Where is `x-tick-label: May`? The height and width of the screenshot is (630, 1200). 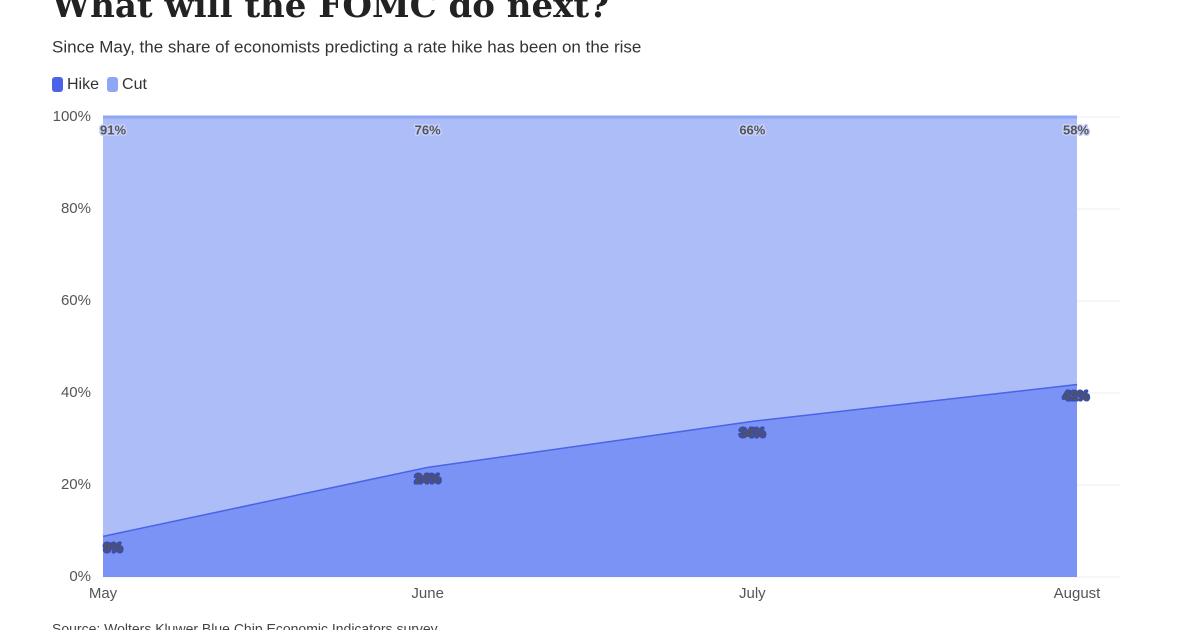
x-tick-label: May is located at coordinates (103, 593).